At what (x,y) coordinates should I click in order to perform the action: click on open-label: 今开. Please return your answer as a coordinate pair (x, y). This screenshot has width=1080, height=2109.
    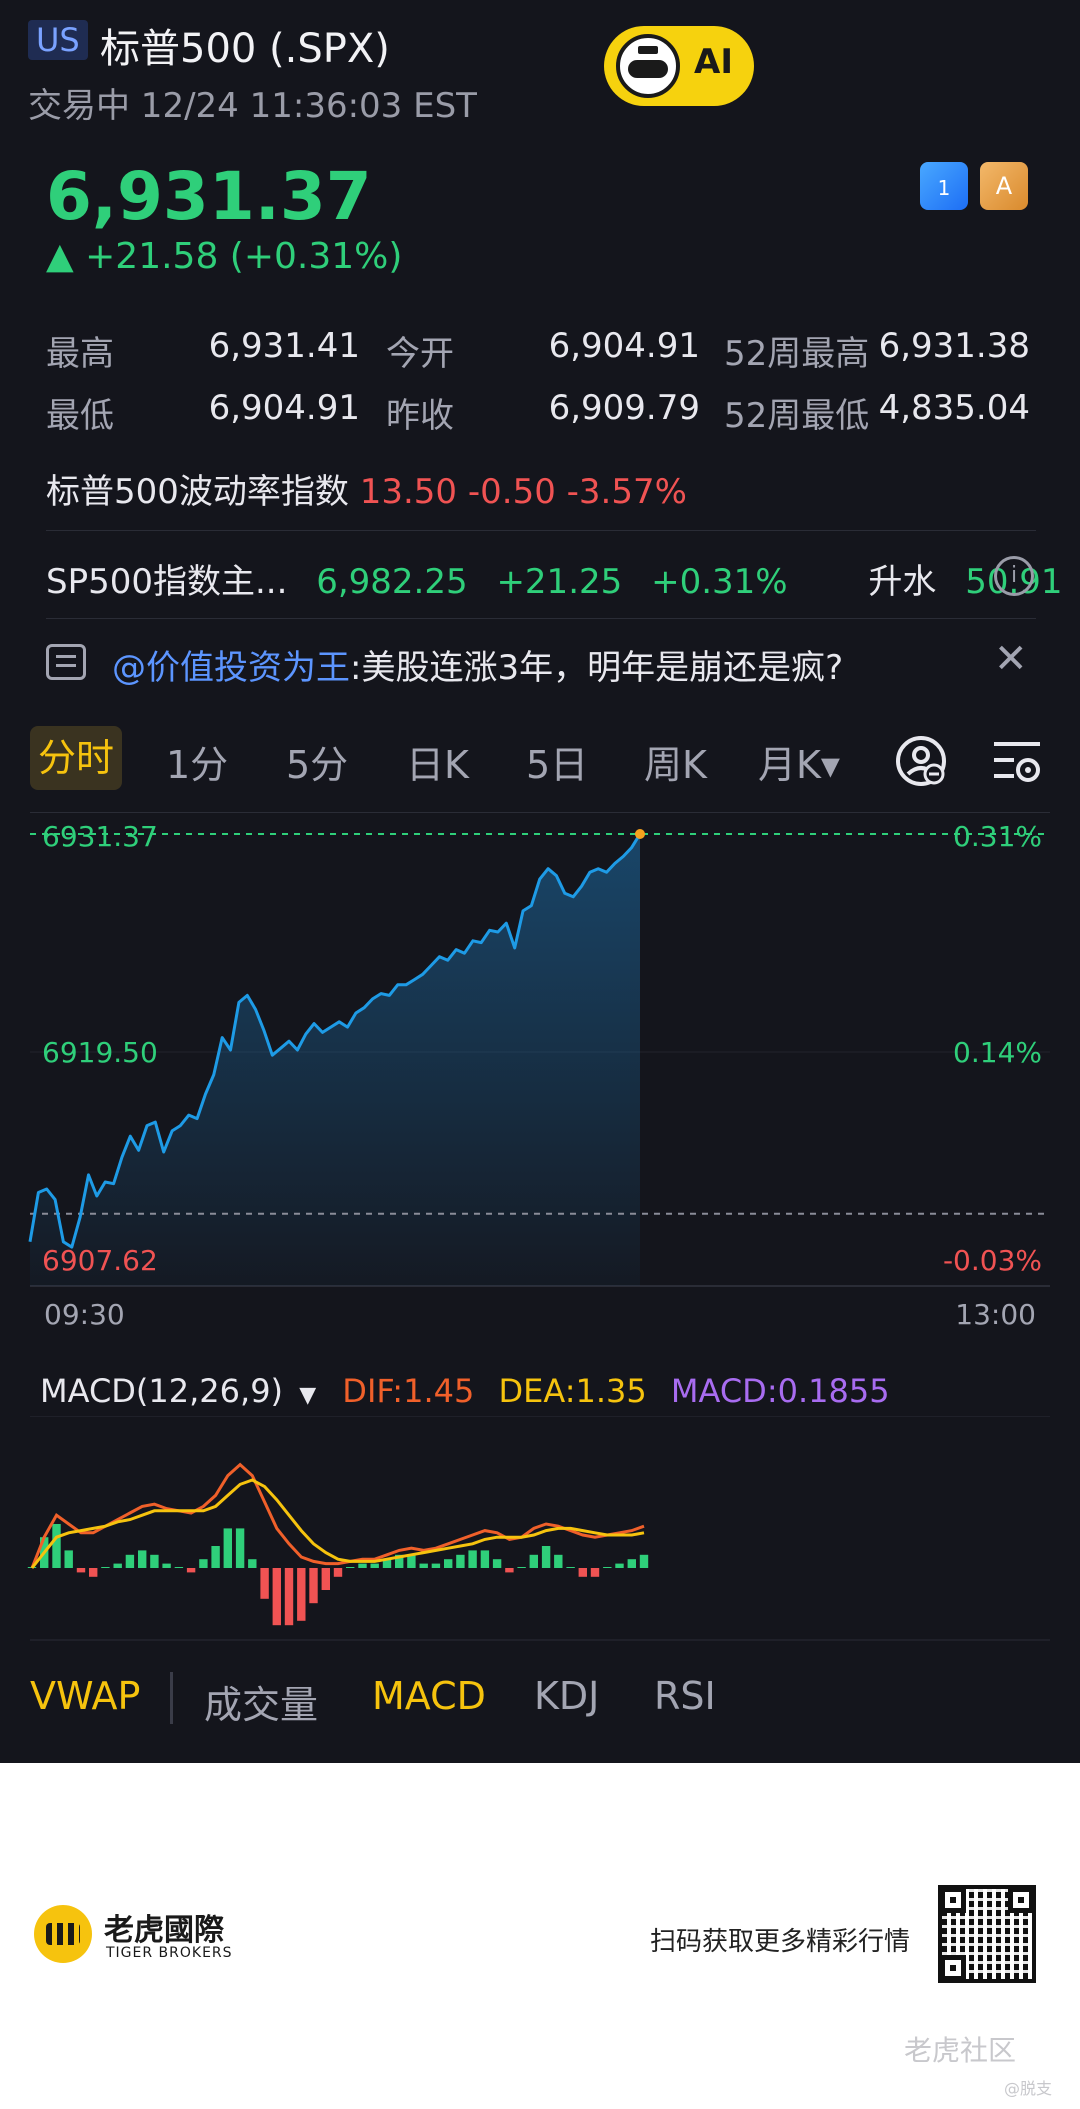
    Looking at the image, I should click on (420, 354).